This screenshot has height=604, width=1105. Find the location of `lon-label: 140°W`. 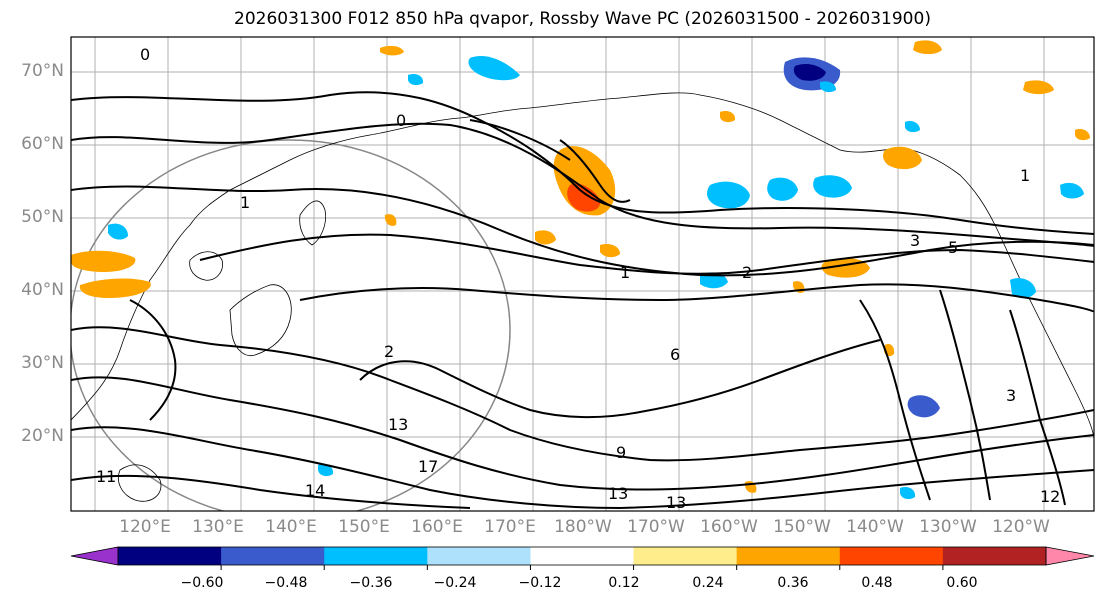

lon-label: 140°W is located at coordinates (875, 527).